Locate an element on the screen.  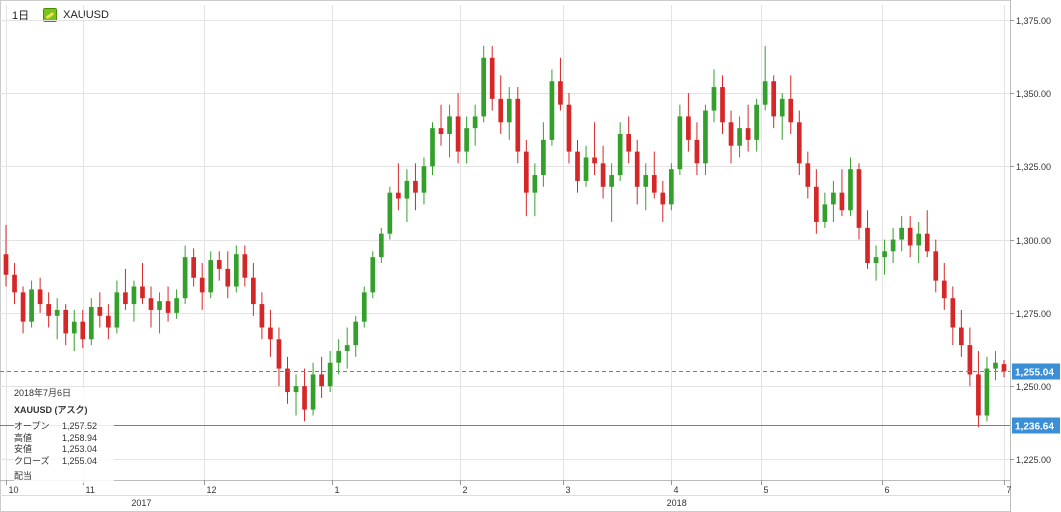
timeframe-label: 1日 is located at coordinates (21, 16).